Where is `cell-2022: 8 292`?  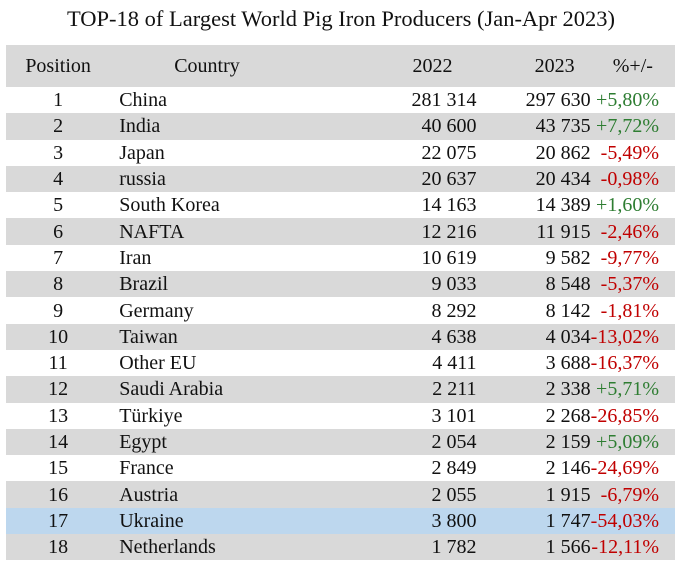
cell-2022: 8 292 is located at coordinates (454, 310).